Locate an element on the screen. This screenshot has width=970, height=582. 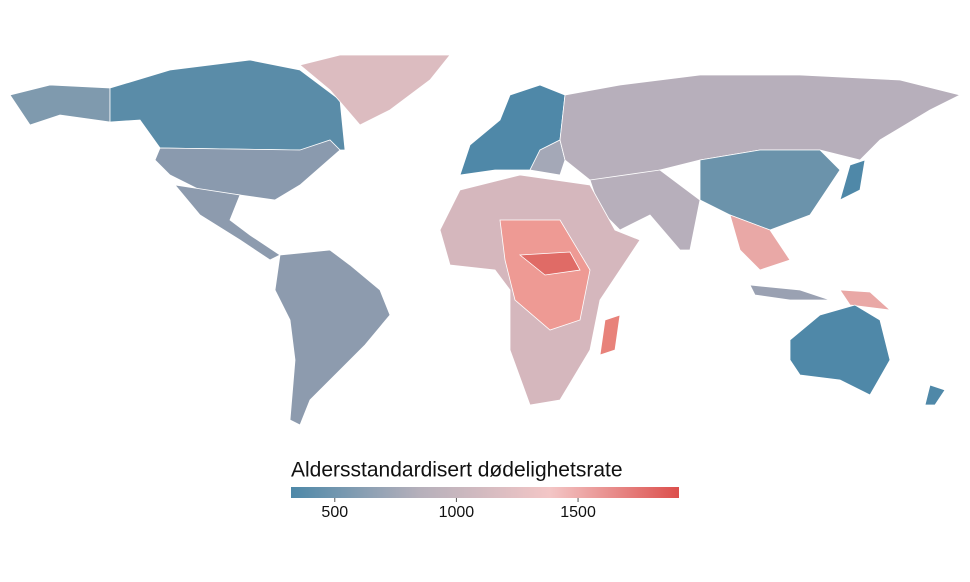
china is located at coordinates (770, 190).